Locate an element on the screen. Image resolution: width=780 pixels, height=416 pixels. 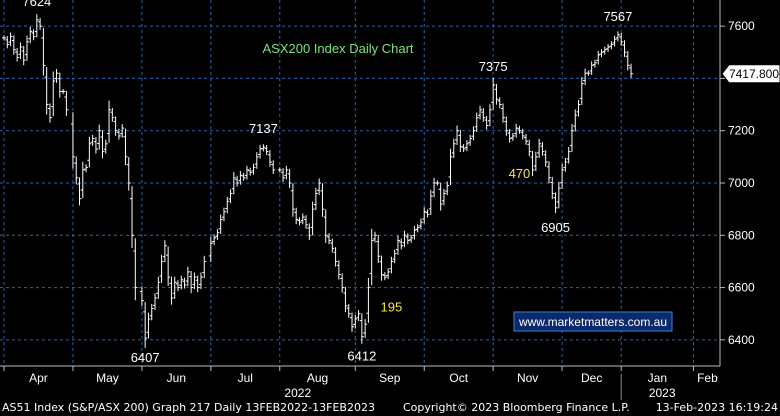
x-month-label: Apr is located at coordinates (38, 378).